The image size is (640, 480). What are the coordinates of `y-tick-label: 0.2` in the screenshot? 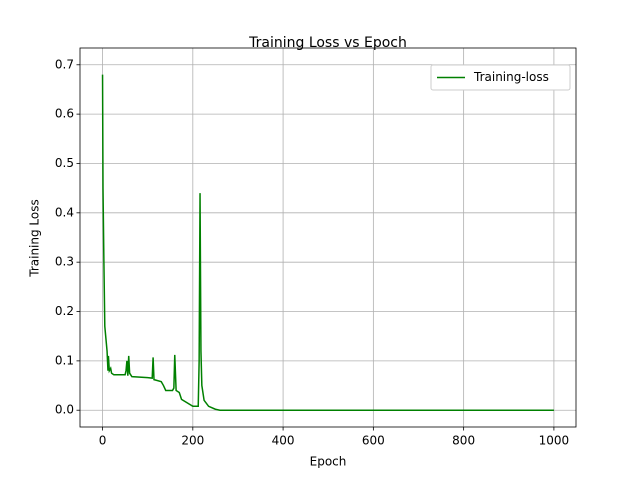 It's located at (64, 311).